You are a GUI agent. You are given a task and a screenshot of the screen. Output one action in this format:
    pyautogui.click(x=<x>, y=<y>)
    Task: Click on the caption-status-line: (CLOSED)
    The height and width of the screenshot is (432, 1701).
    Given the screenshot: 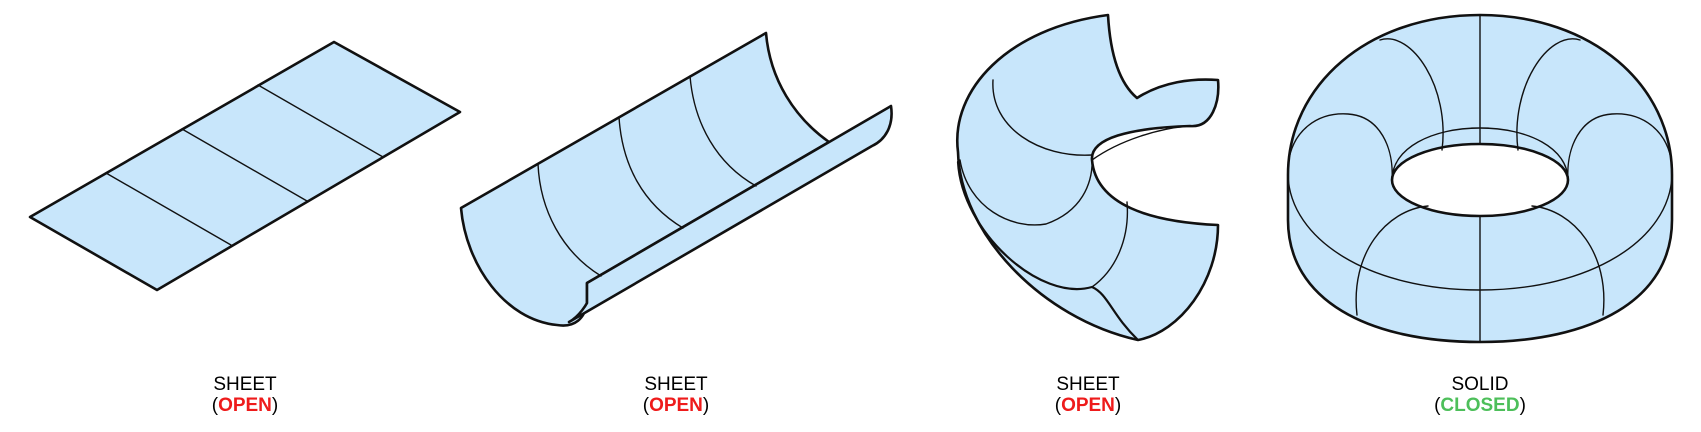 What is the action you would take?
    pyautogui.click(x=1480, y=405)
    